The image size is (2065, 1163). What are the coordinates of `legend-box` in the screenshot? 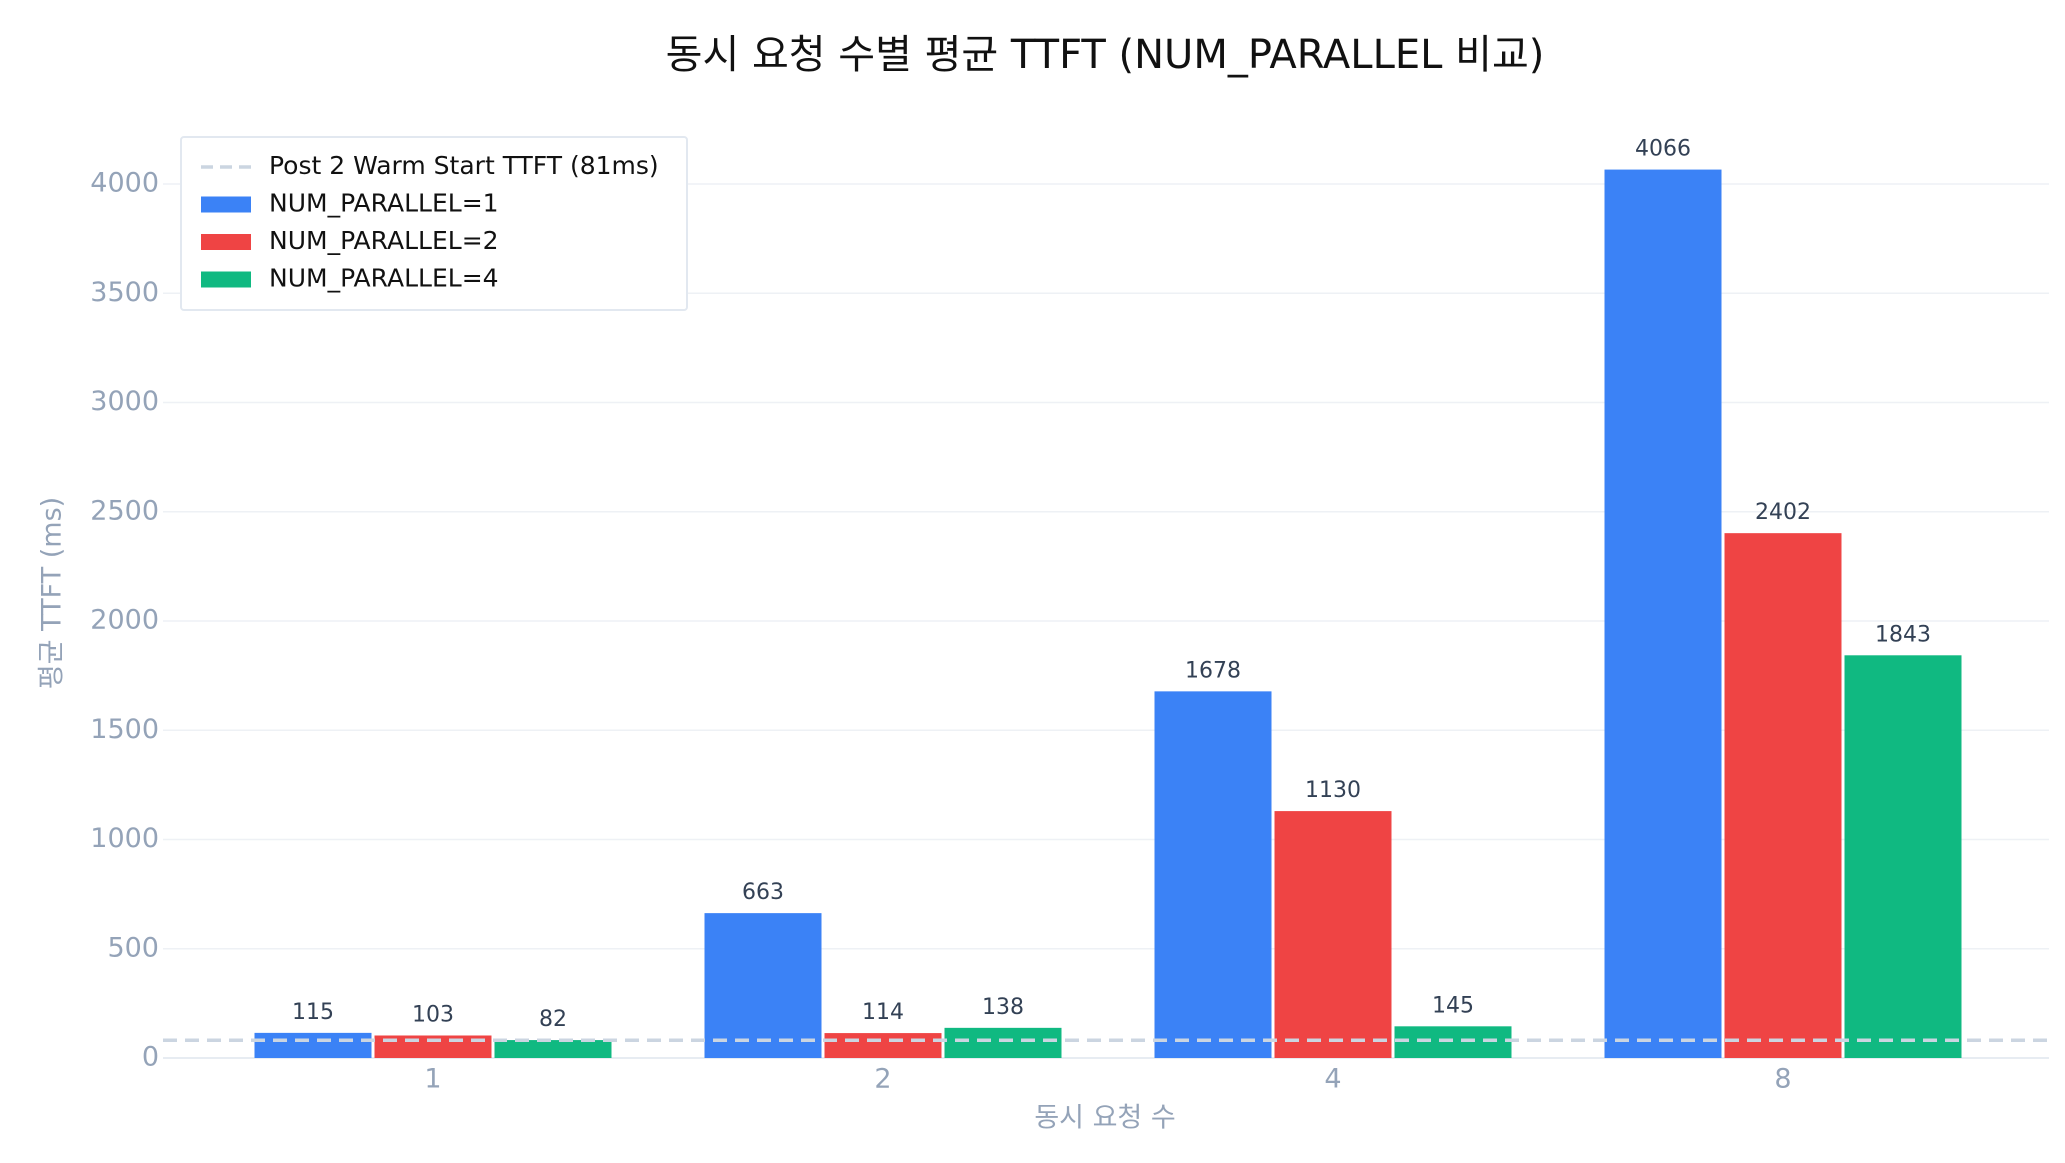 It's located at (434, 223).